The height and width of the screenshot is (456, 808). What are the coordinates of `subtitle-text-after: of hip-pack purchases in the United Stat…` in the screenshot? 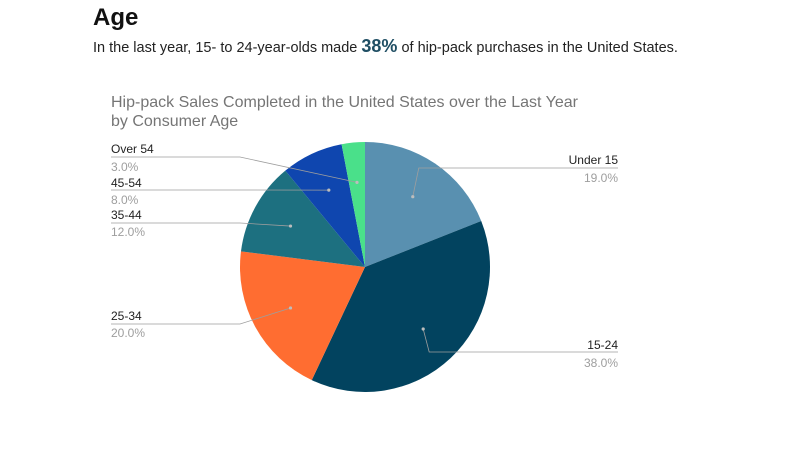 It's located at (537, 48).